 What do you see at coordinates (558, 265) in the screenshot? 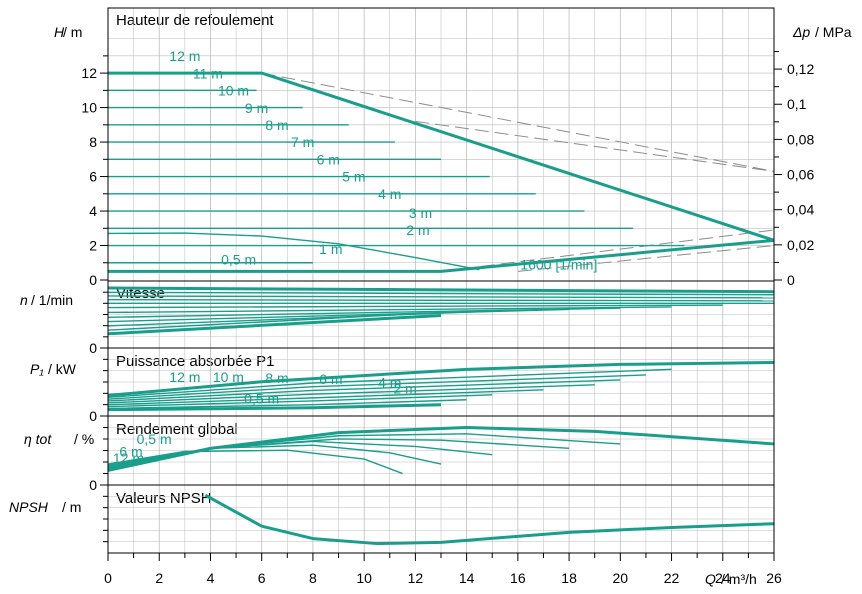
I see `curve-label: 1600 [1/min]` at bounding box center [558, 265].